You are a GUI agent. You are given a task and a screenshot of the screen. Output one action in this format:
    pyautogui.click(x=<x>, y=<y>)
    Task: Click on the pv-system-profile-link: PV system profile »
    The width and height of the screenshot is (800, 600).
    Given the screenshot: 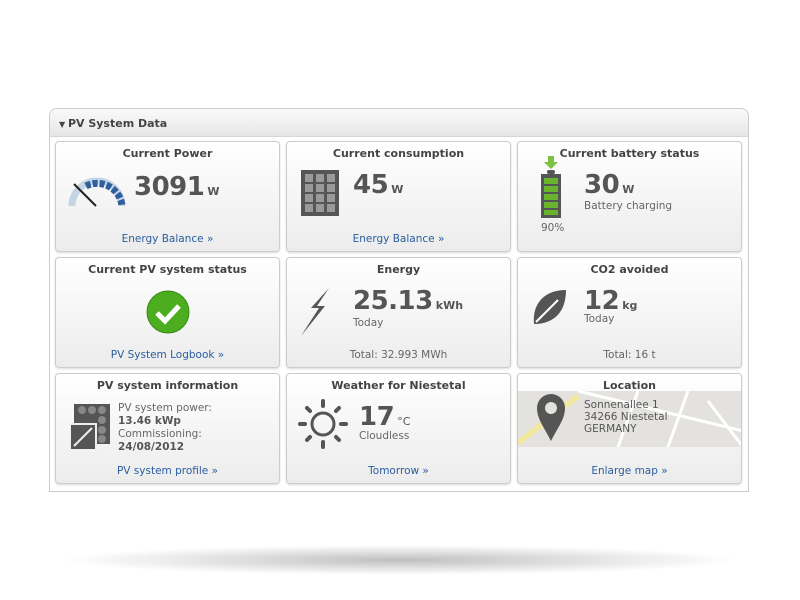 What is the action you would take?
    pyautogui.click(x=167, y=471)
    